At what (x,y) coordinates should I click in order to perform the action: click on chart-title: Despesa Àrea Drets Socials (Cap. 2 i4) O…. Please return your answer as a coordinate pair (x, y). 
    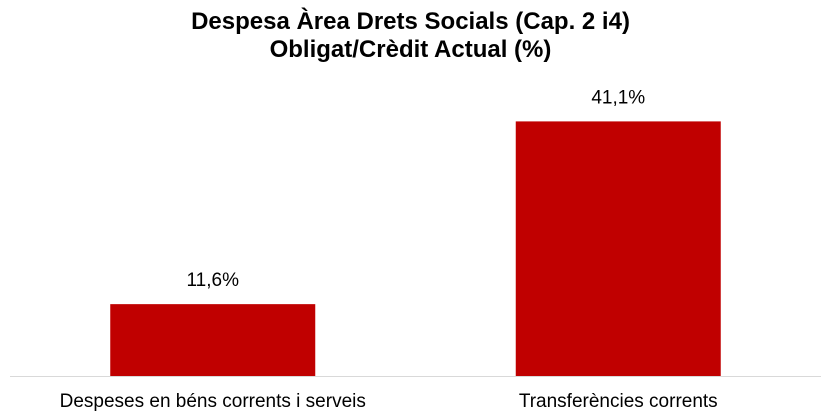
    Looking at the image, I should click on (410, 36).